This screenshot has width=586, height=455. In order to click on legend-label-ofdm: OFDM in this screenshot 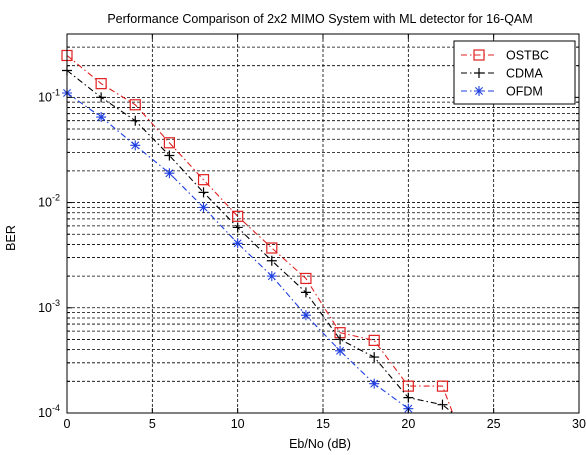, I will do `click(524, 92)`.